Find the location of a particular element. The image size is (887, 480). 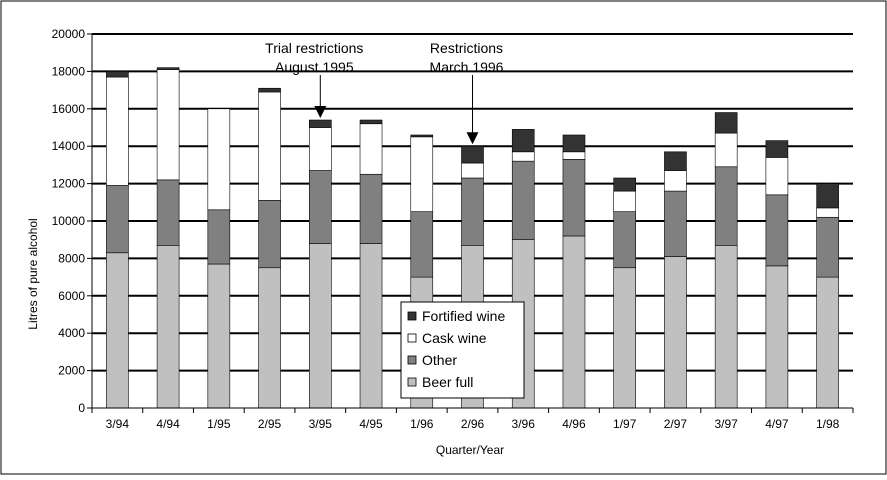

legend-box is located at coordinates (462, 350).